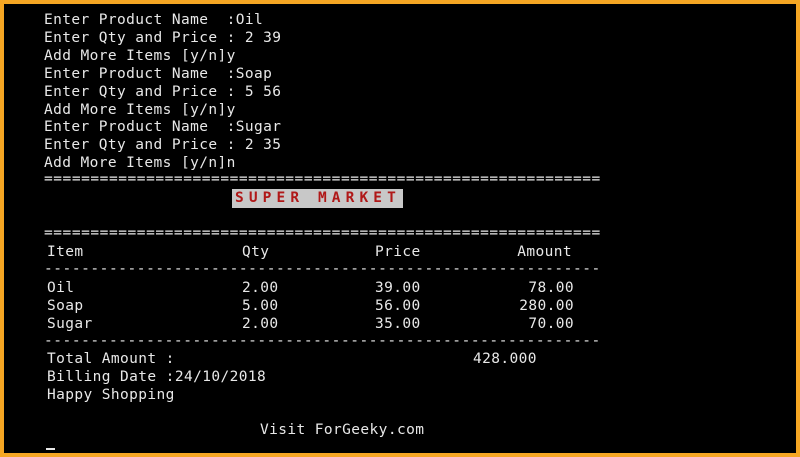 This screenshot has height=457, width=800. I want to click on header-price: Price, so click(398, 252).